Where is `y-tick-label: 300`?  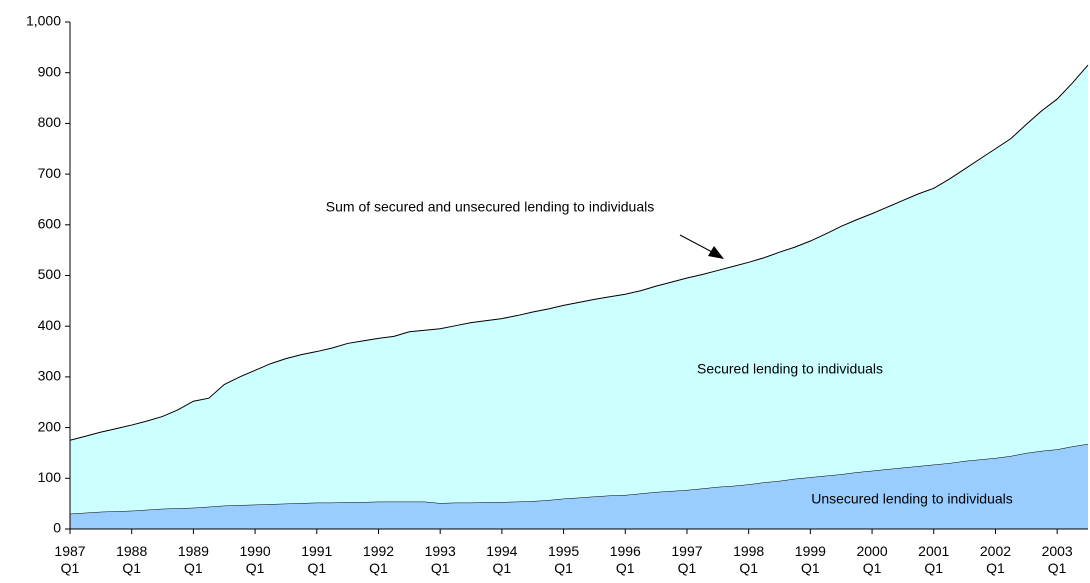
y-tick-label: 300 is located at coordinates (50, 376).